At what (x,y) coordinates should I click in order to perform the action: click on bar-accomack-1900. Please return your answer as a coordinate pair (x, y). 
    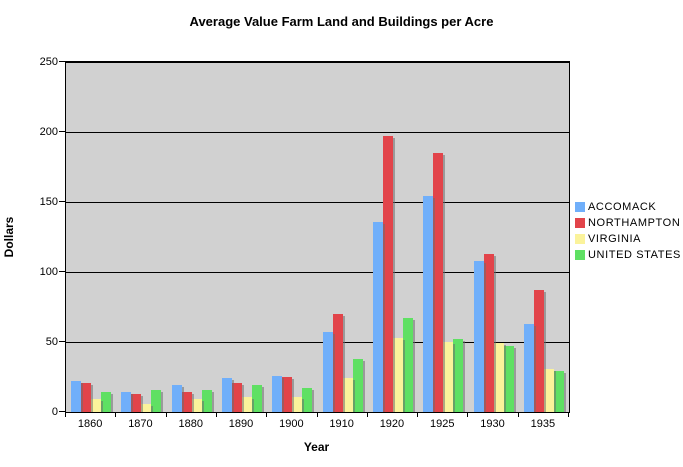
    Looking at the image, I should click on (277, 393).